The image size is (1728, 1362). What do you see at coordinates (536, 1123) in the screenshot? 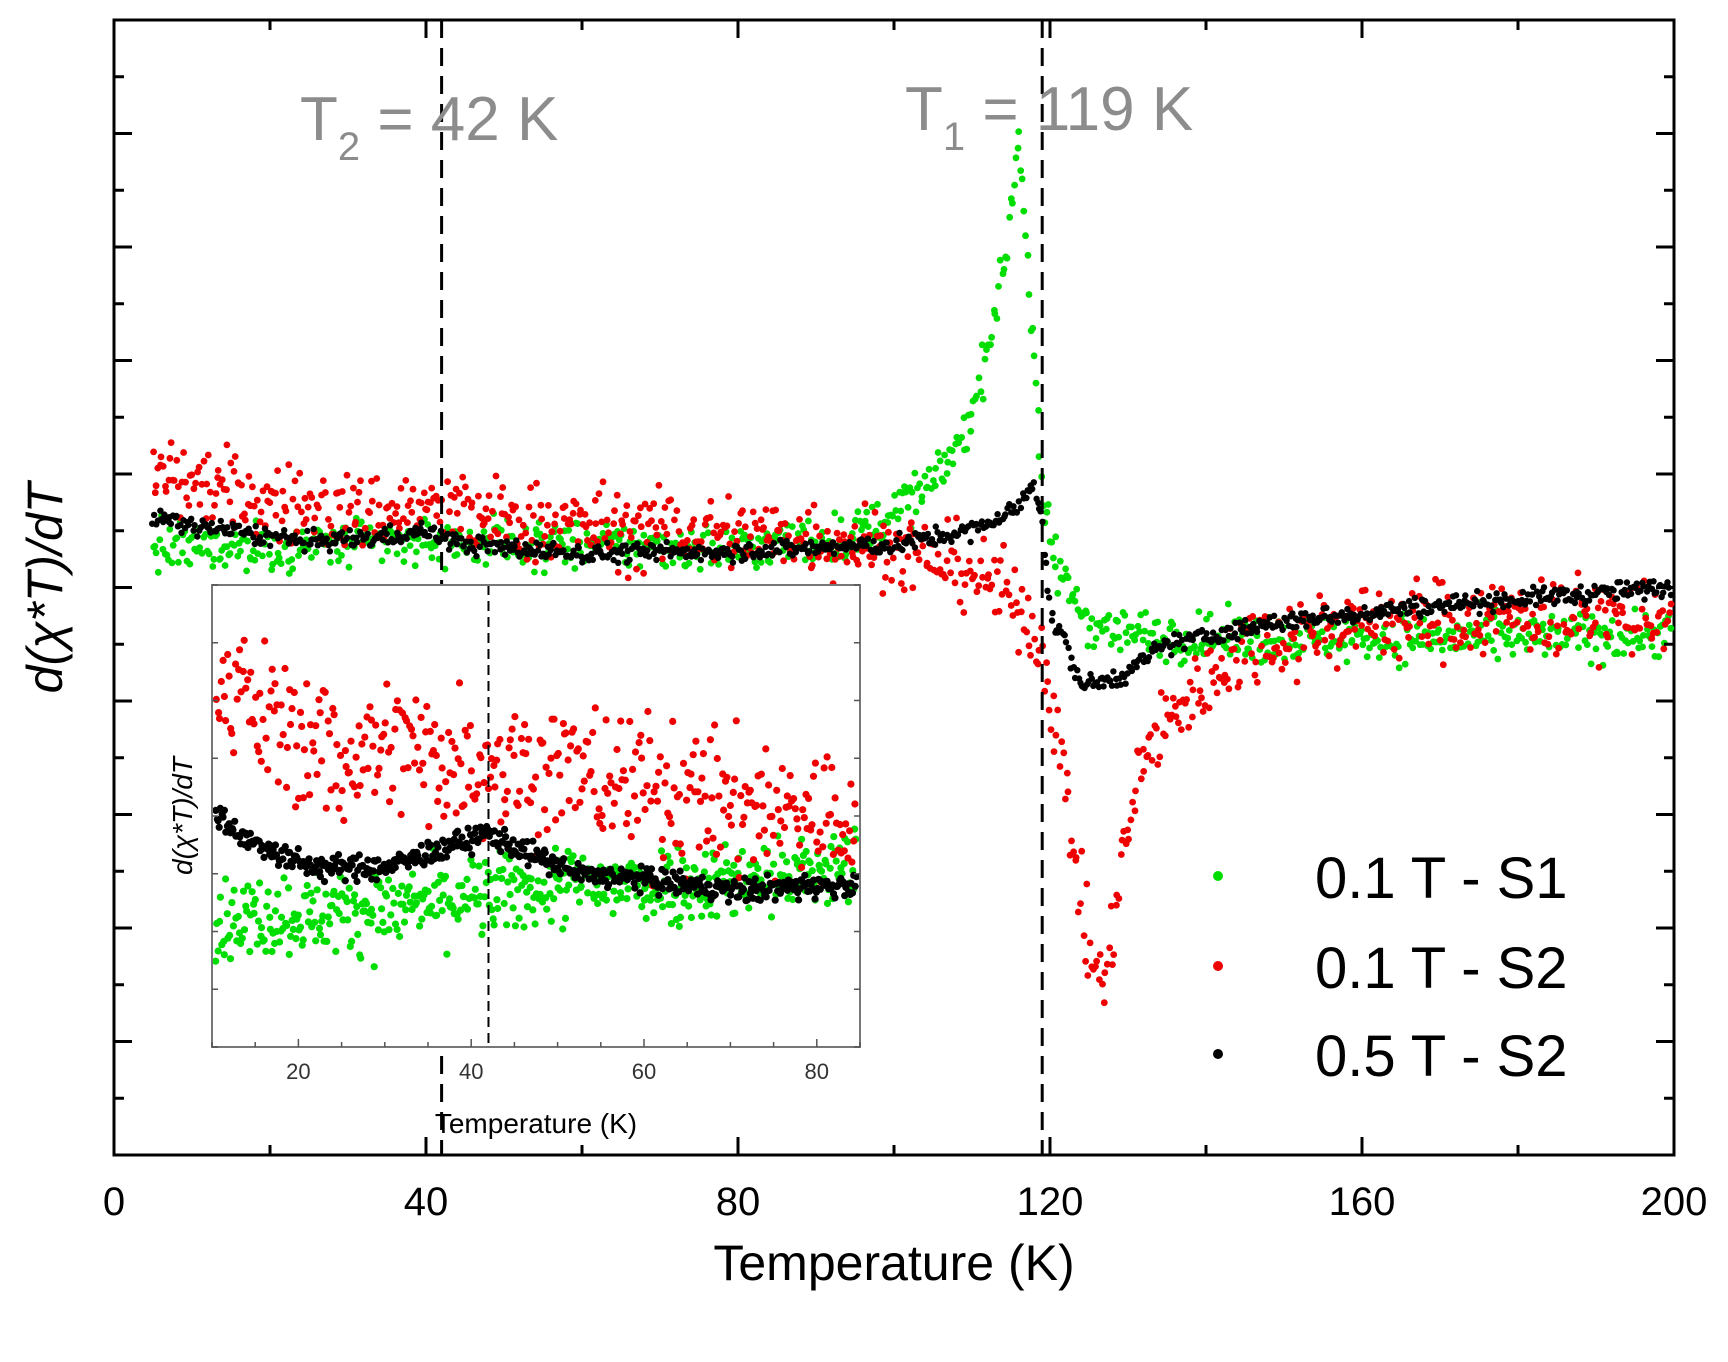
I see `inset-x-axis-title: Temperature (K)` at bounding box center [536, 1123].